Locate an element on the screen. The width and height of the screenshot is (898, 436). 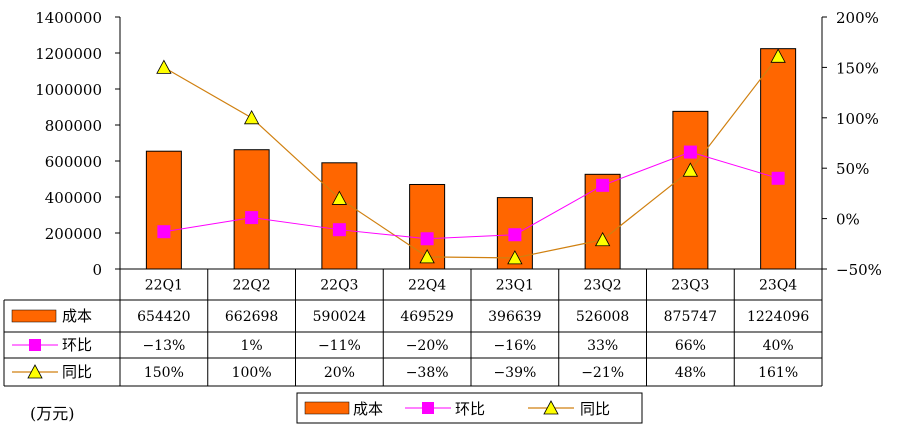
unit-label: (万元) is located at coordinates (52, 413).